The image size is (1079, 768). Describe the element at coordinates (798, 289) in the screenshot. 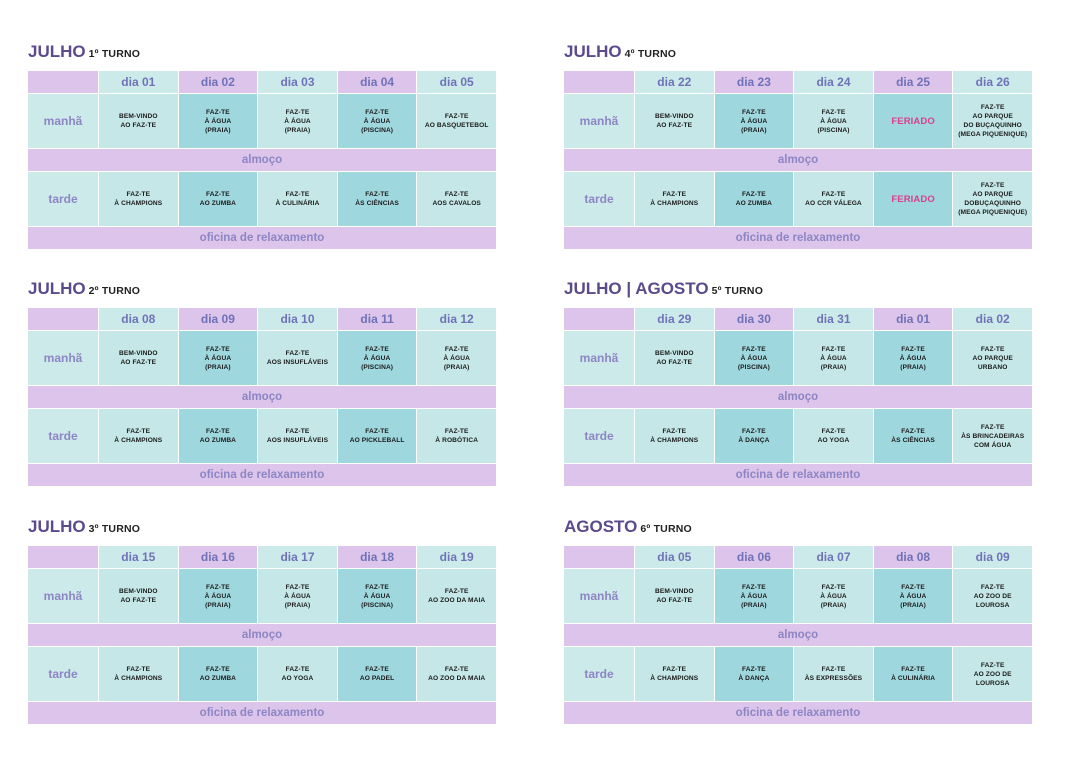

I see `turno-title: JULHO | AGOSTO 5º TURNO` at that location.